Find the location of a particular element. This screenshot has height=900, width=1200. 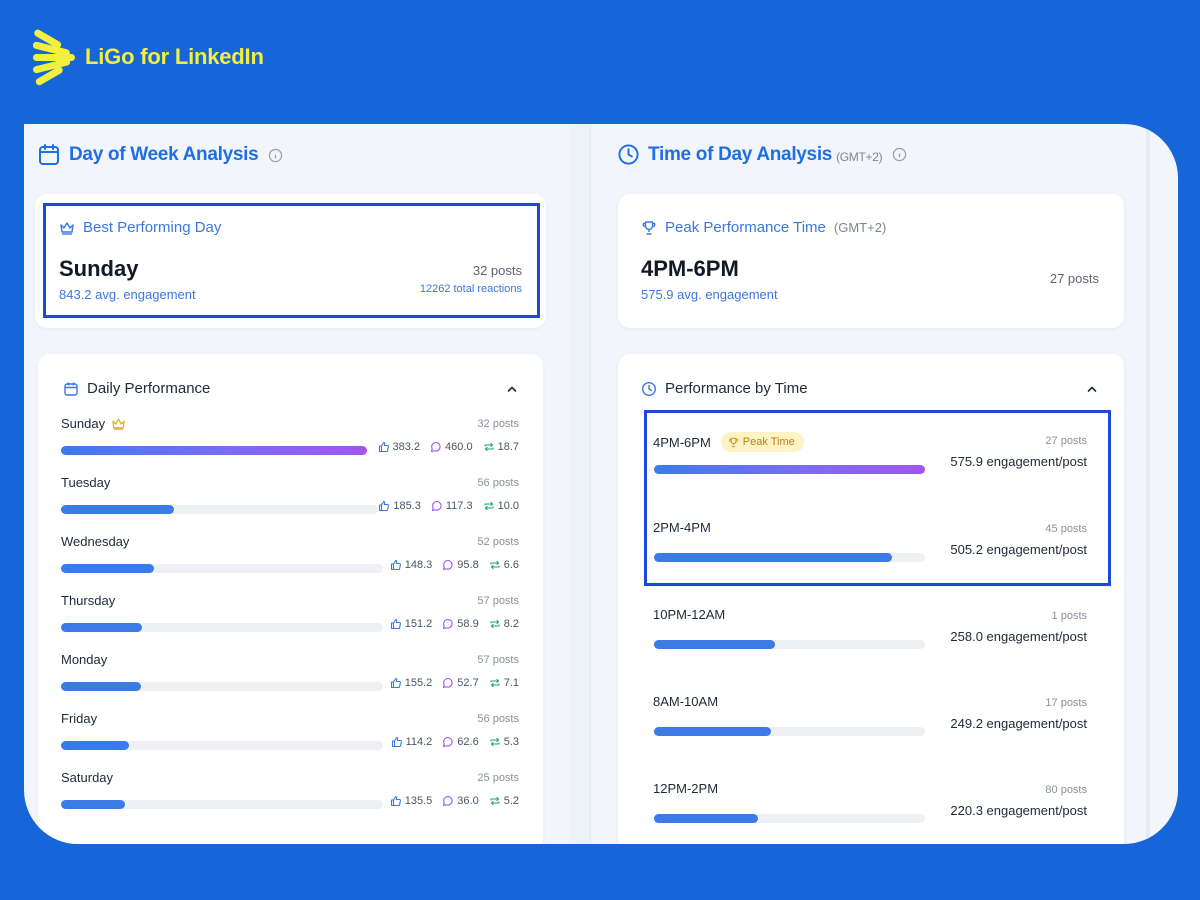

engagement-metrics: 383.2 460.0 18.7 is located at coordinates (443, 447).